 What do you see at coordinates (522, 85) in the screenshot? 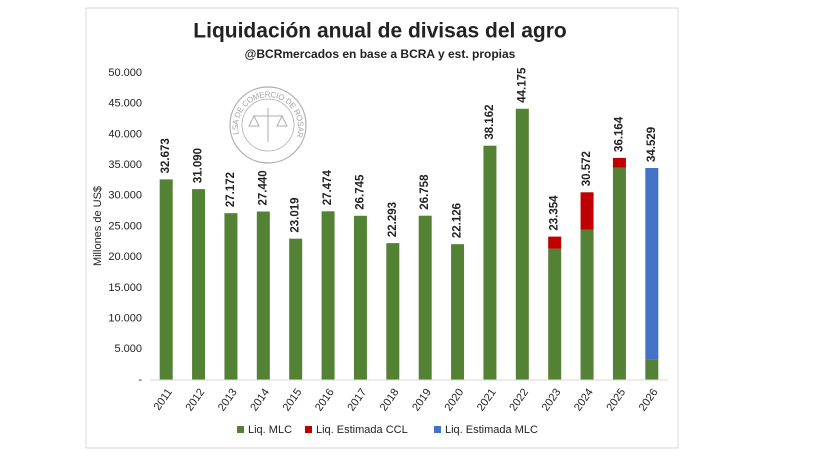
I see `total-label: 44.175` at bounding box center [522, 85].